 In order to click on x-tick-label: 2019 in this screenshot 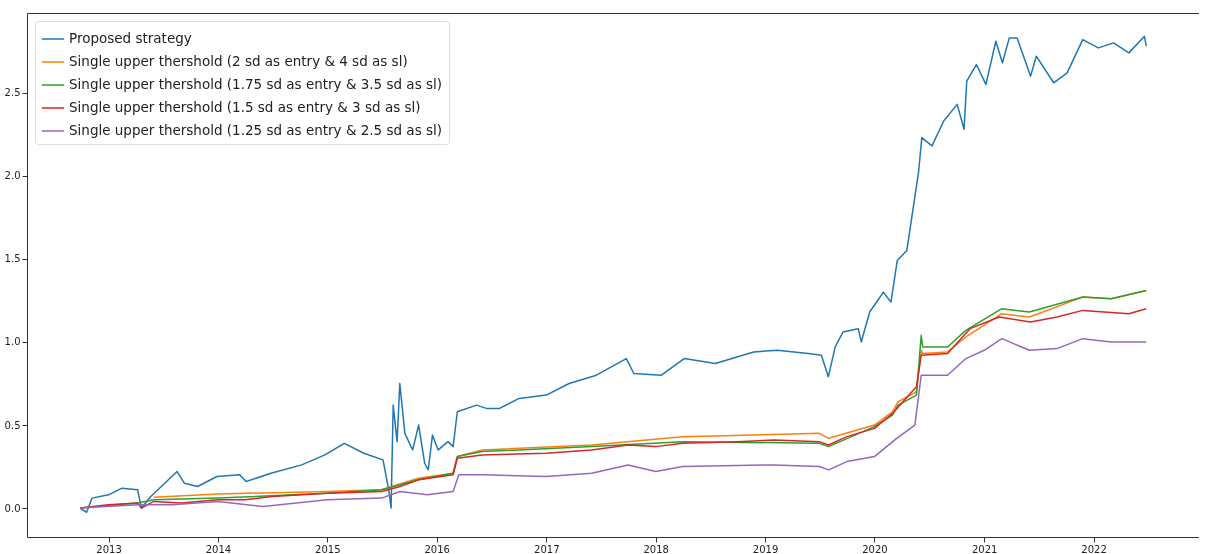, I will do `click(765, 548)`.